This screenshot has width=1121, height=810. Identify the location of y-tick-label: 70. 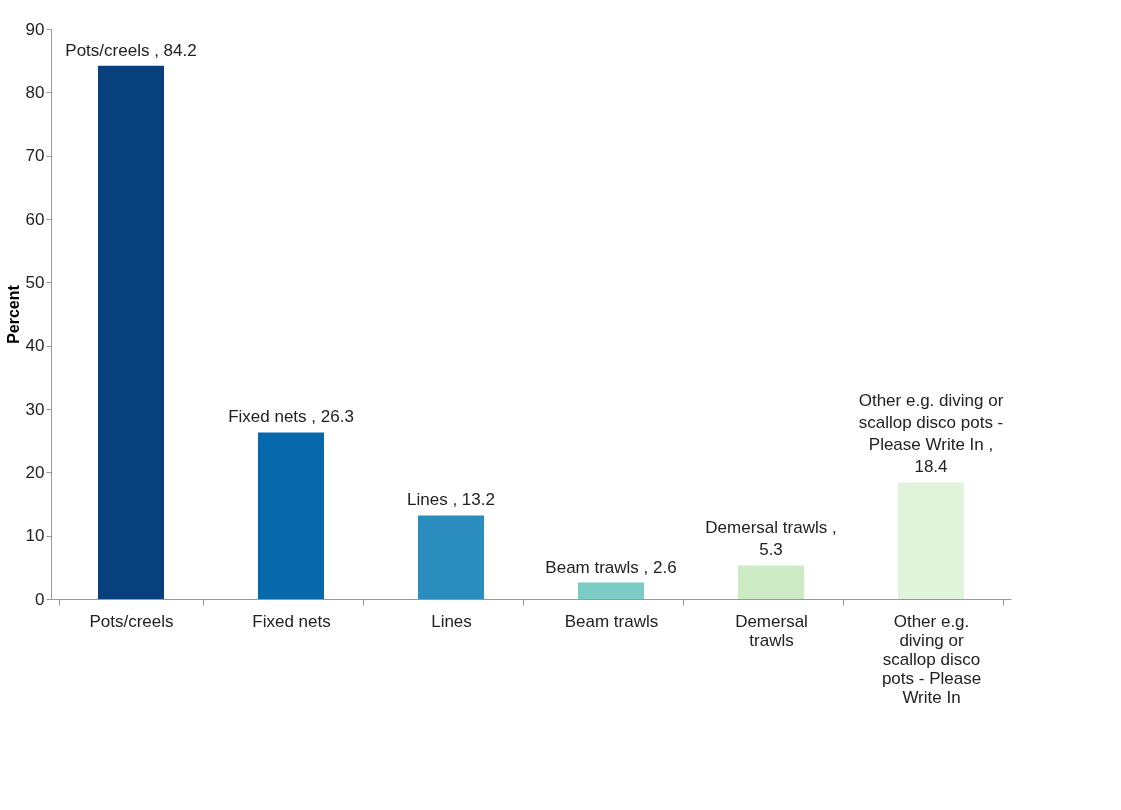
(35, 156).